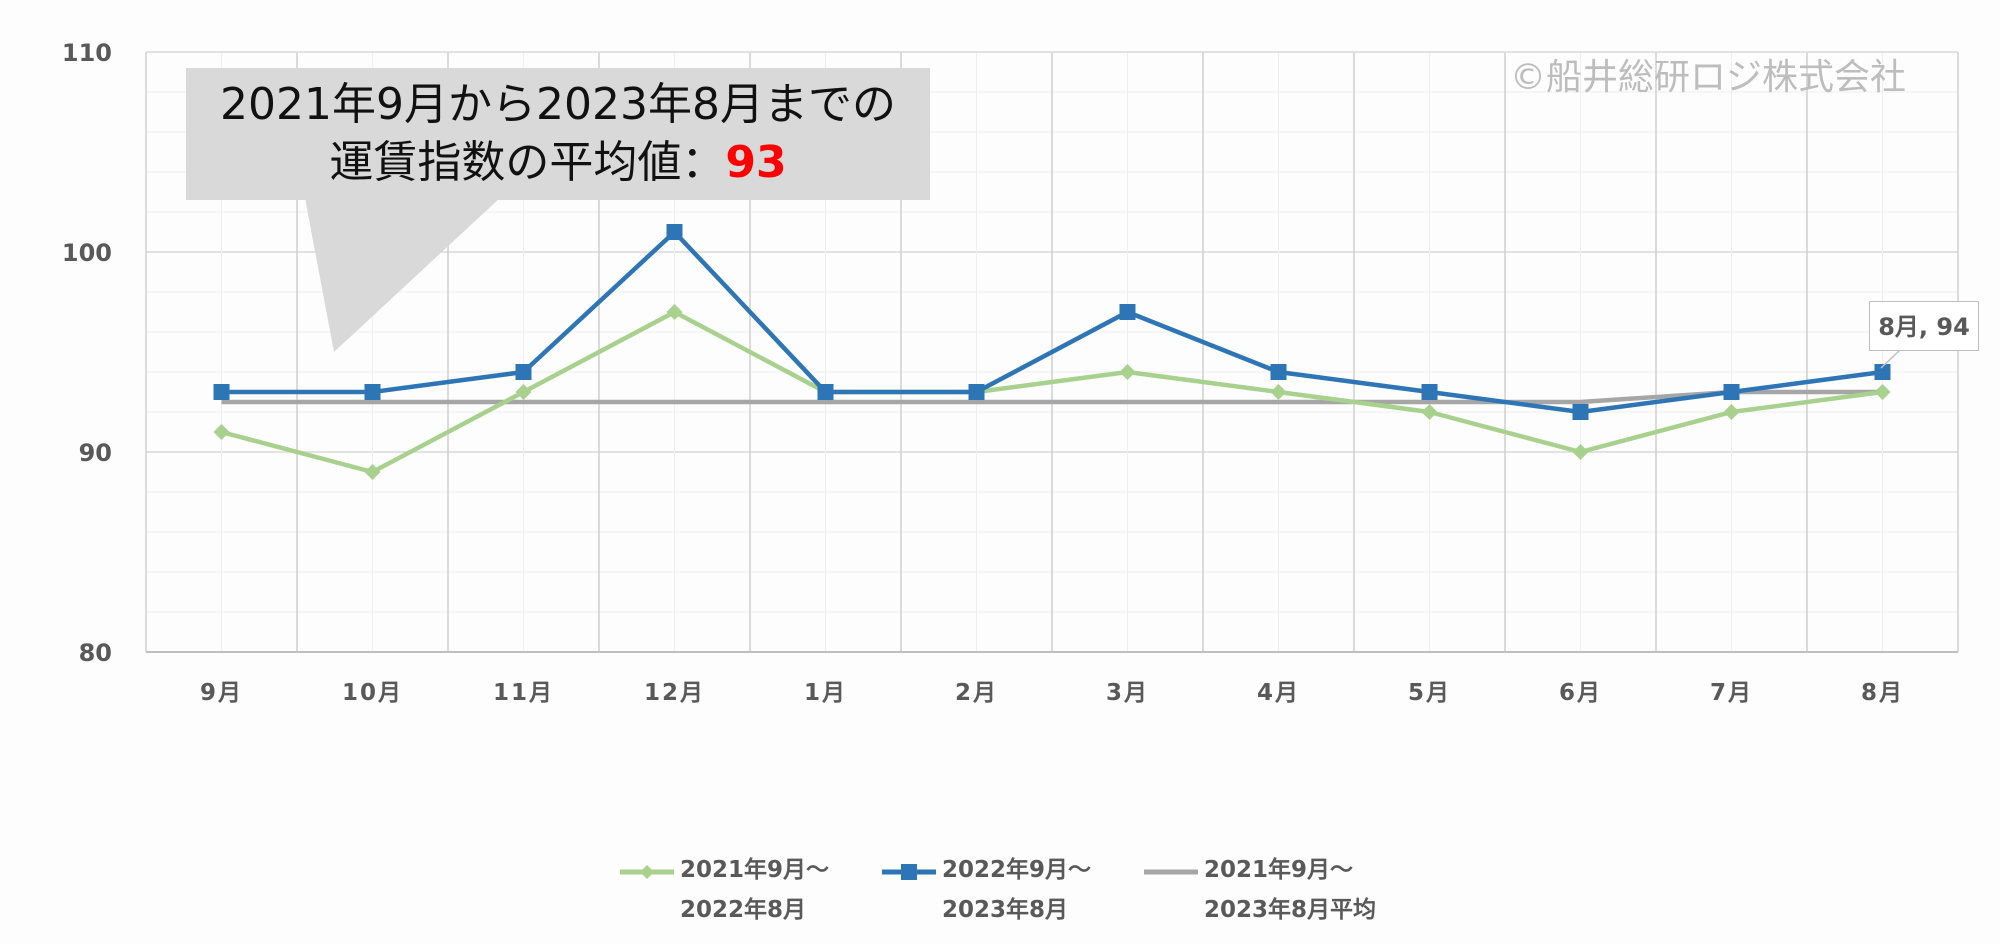 Image resolution: width=2000 pixels, height=944 pixels. What do you see at coordinates (674, 693) in the screenshot?
I see `x-tick-label: 12月` at bounding box center [674, 693].